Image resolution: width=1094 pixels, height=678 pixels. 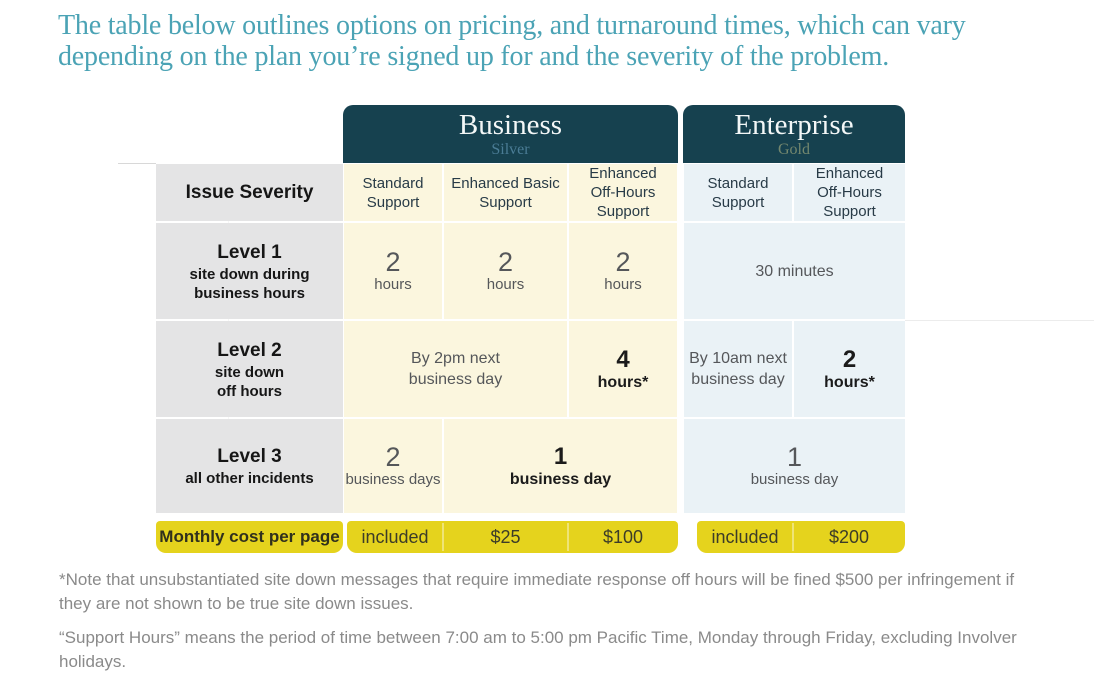 I want to click on row-label-level1: Level 1 site down during business hours, so click(x=249, y=271).